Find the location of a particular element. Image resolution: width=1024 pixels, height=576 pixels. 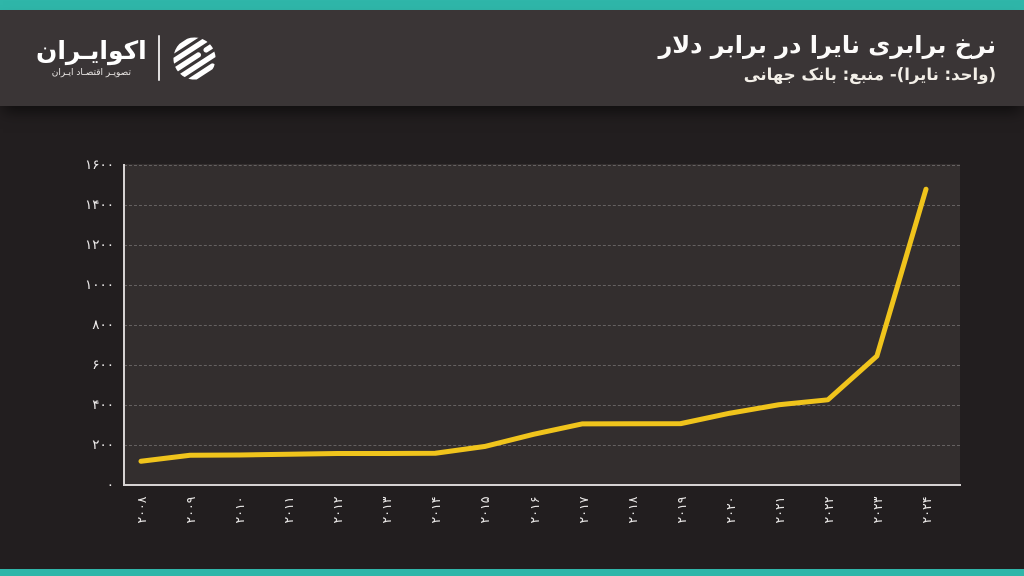

ecoiran-striped-globe-icon is located at coordinates (194, 58).